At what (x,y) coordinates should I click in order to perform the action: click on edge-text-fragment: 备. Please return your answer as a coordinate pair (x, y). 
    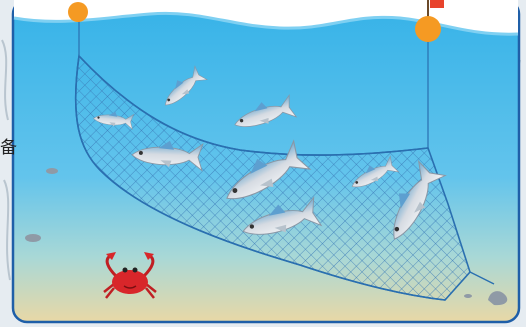
    Looking at the image, I should click on (8, 148).